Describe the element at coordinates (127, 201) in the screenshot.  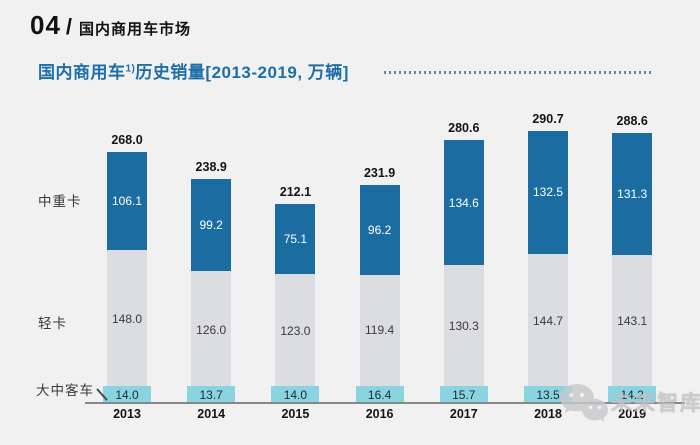
I see `bar-segment-heavy-truck: 106.1` at that location.